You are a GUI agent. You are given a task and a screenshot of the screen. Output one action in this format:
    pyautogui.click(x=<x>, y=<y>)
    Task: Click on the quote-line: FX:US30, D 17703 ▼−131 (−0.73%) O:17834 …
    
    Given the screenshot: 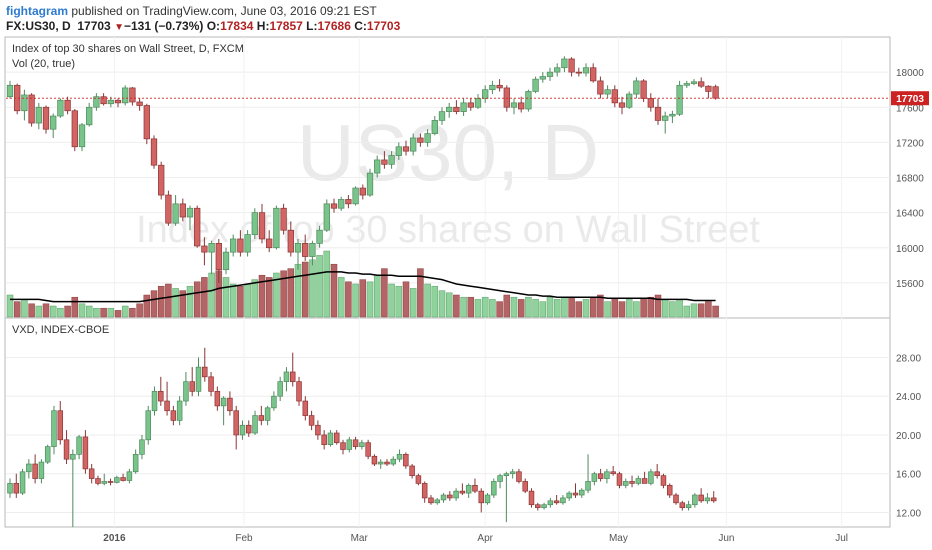 What is the action you would take?
    pyautogui.click(x=203, y=26)
    